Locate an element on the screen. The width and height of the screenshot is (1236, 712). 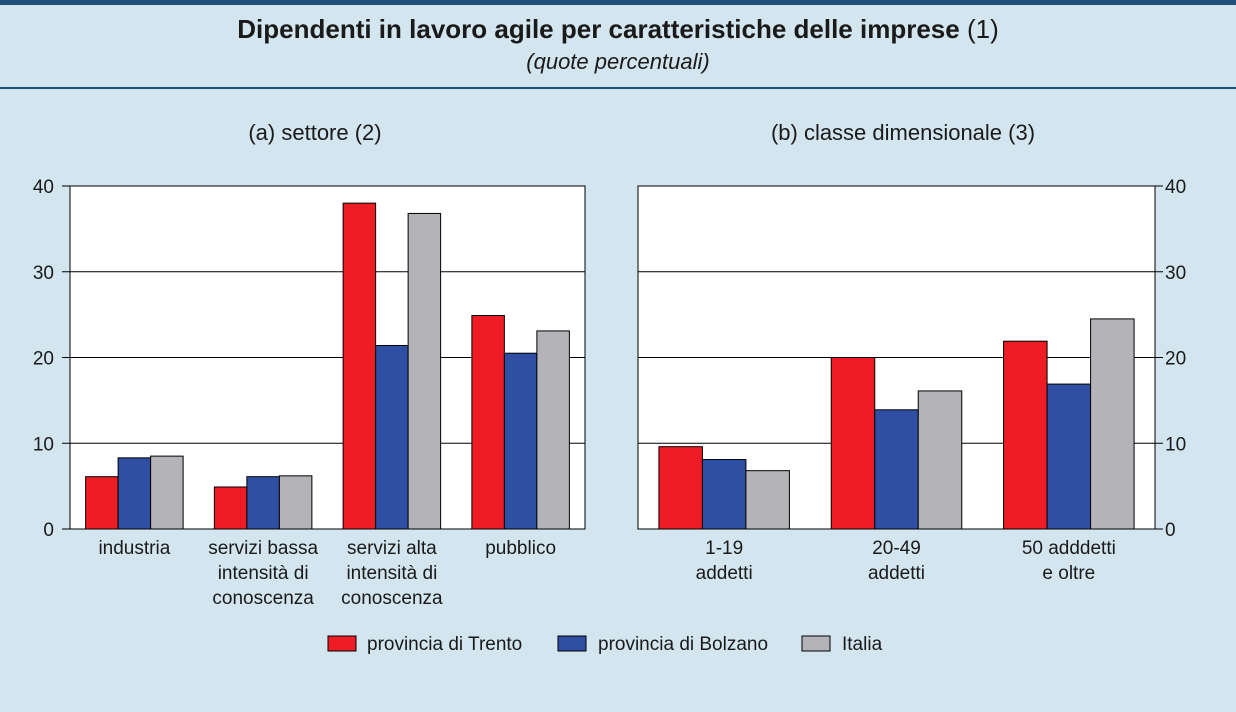
x-tick-label: 50 adddetti is located at coordinates (1069, 548).